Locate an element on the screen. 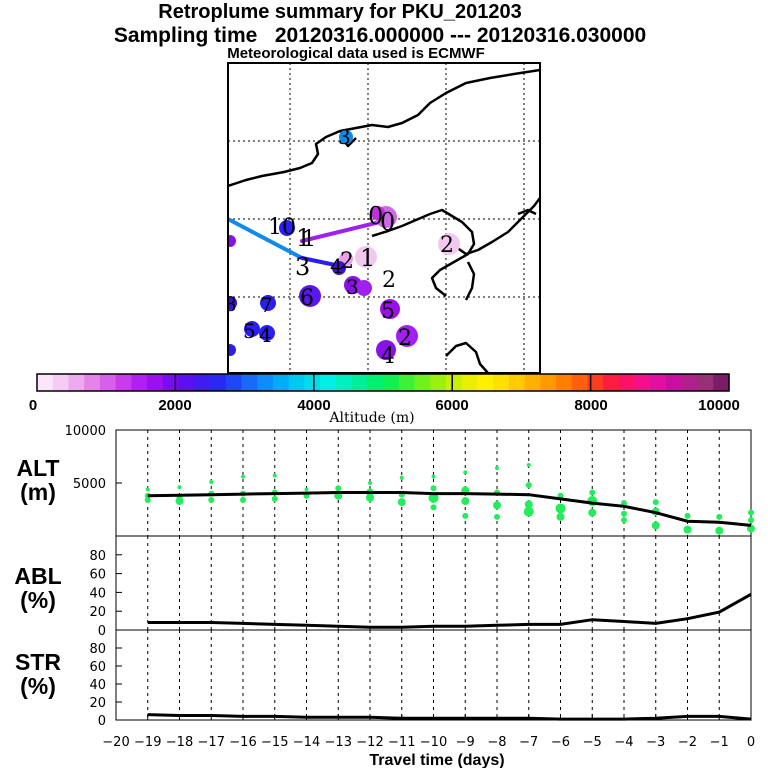 The width and height of the screenshot is (768, 768). x-tick-label: −5 is located at coordinates (592, 742).